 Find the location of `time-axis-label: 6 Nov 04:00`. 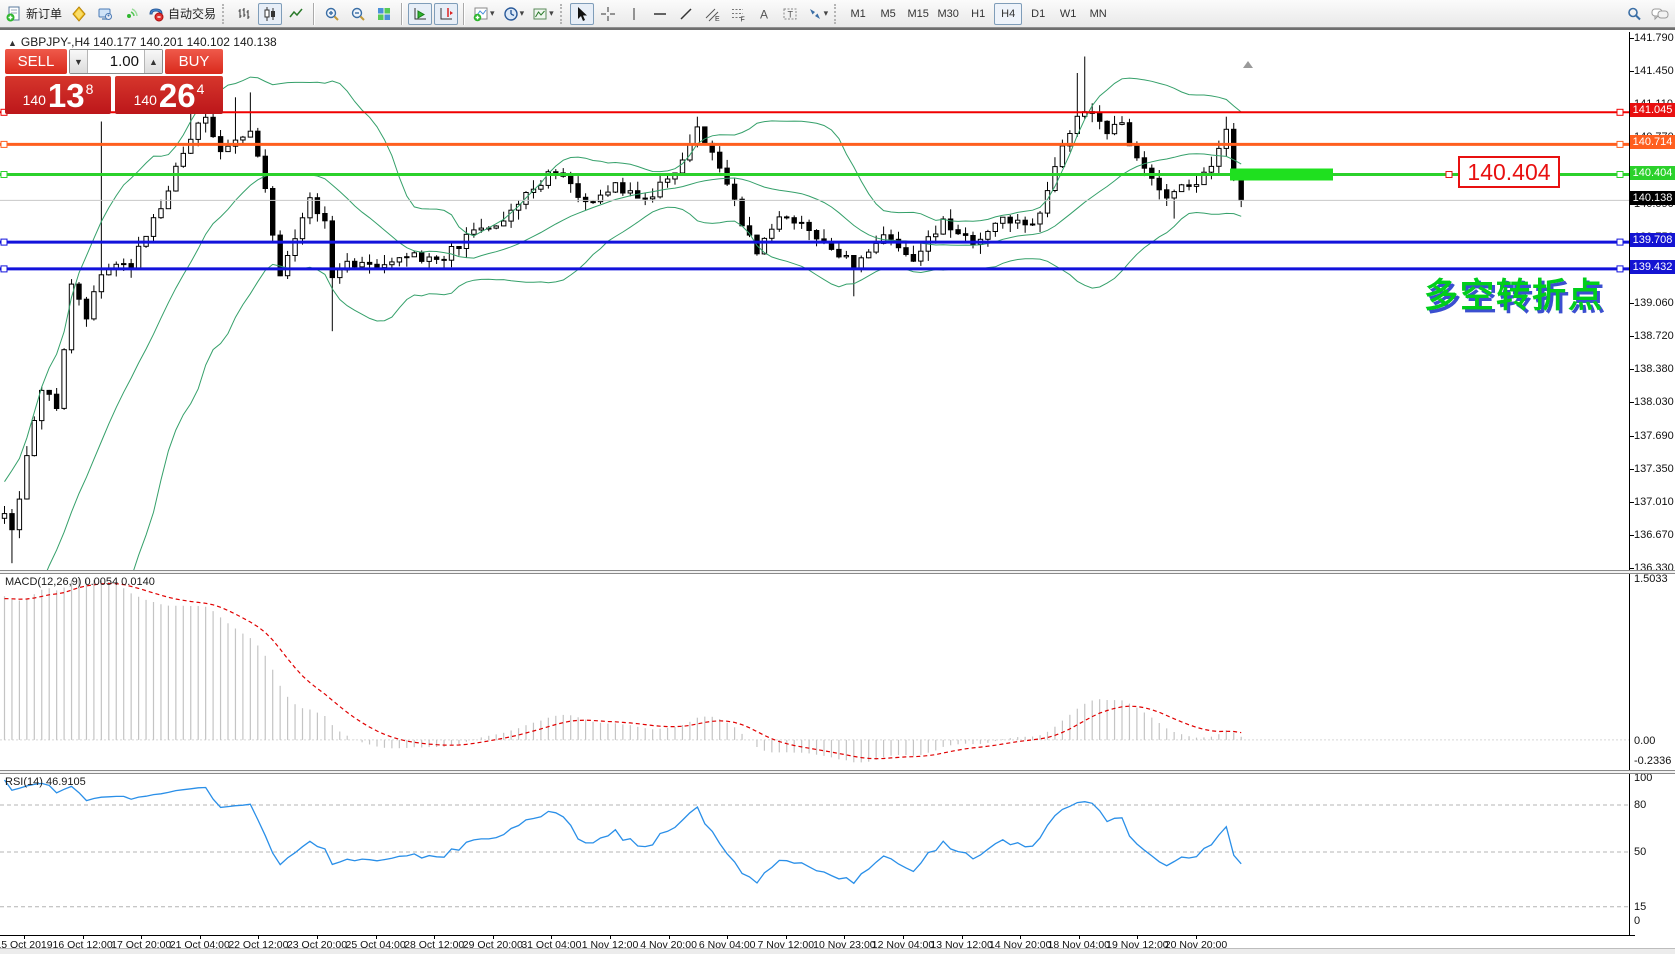

time-axis-label: 6 Nov 04:00 is located at coordinates (727, 945).